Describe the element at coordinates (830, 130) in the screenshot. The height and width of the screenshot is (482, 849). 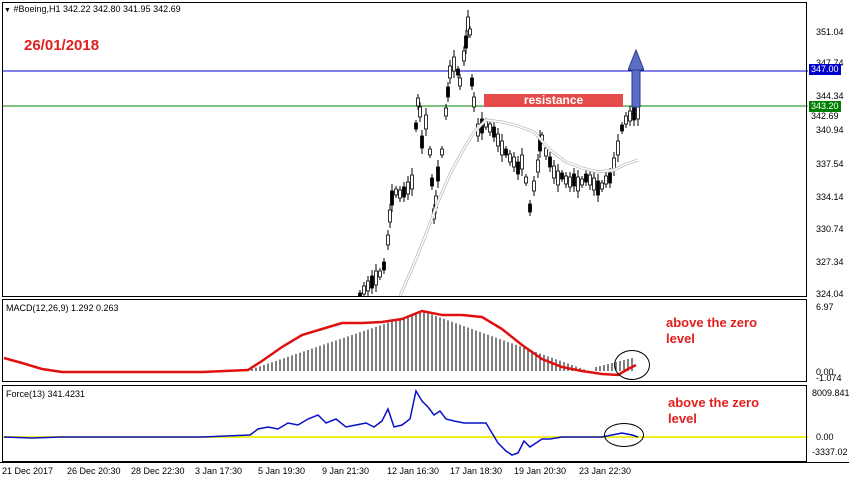
I see `price-tick: 340.94` at that location.